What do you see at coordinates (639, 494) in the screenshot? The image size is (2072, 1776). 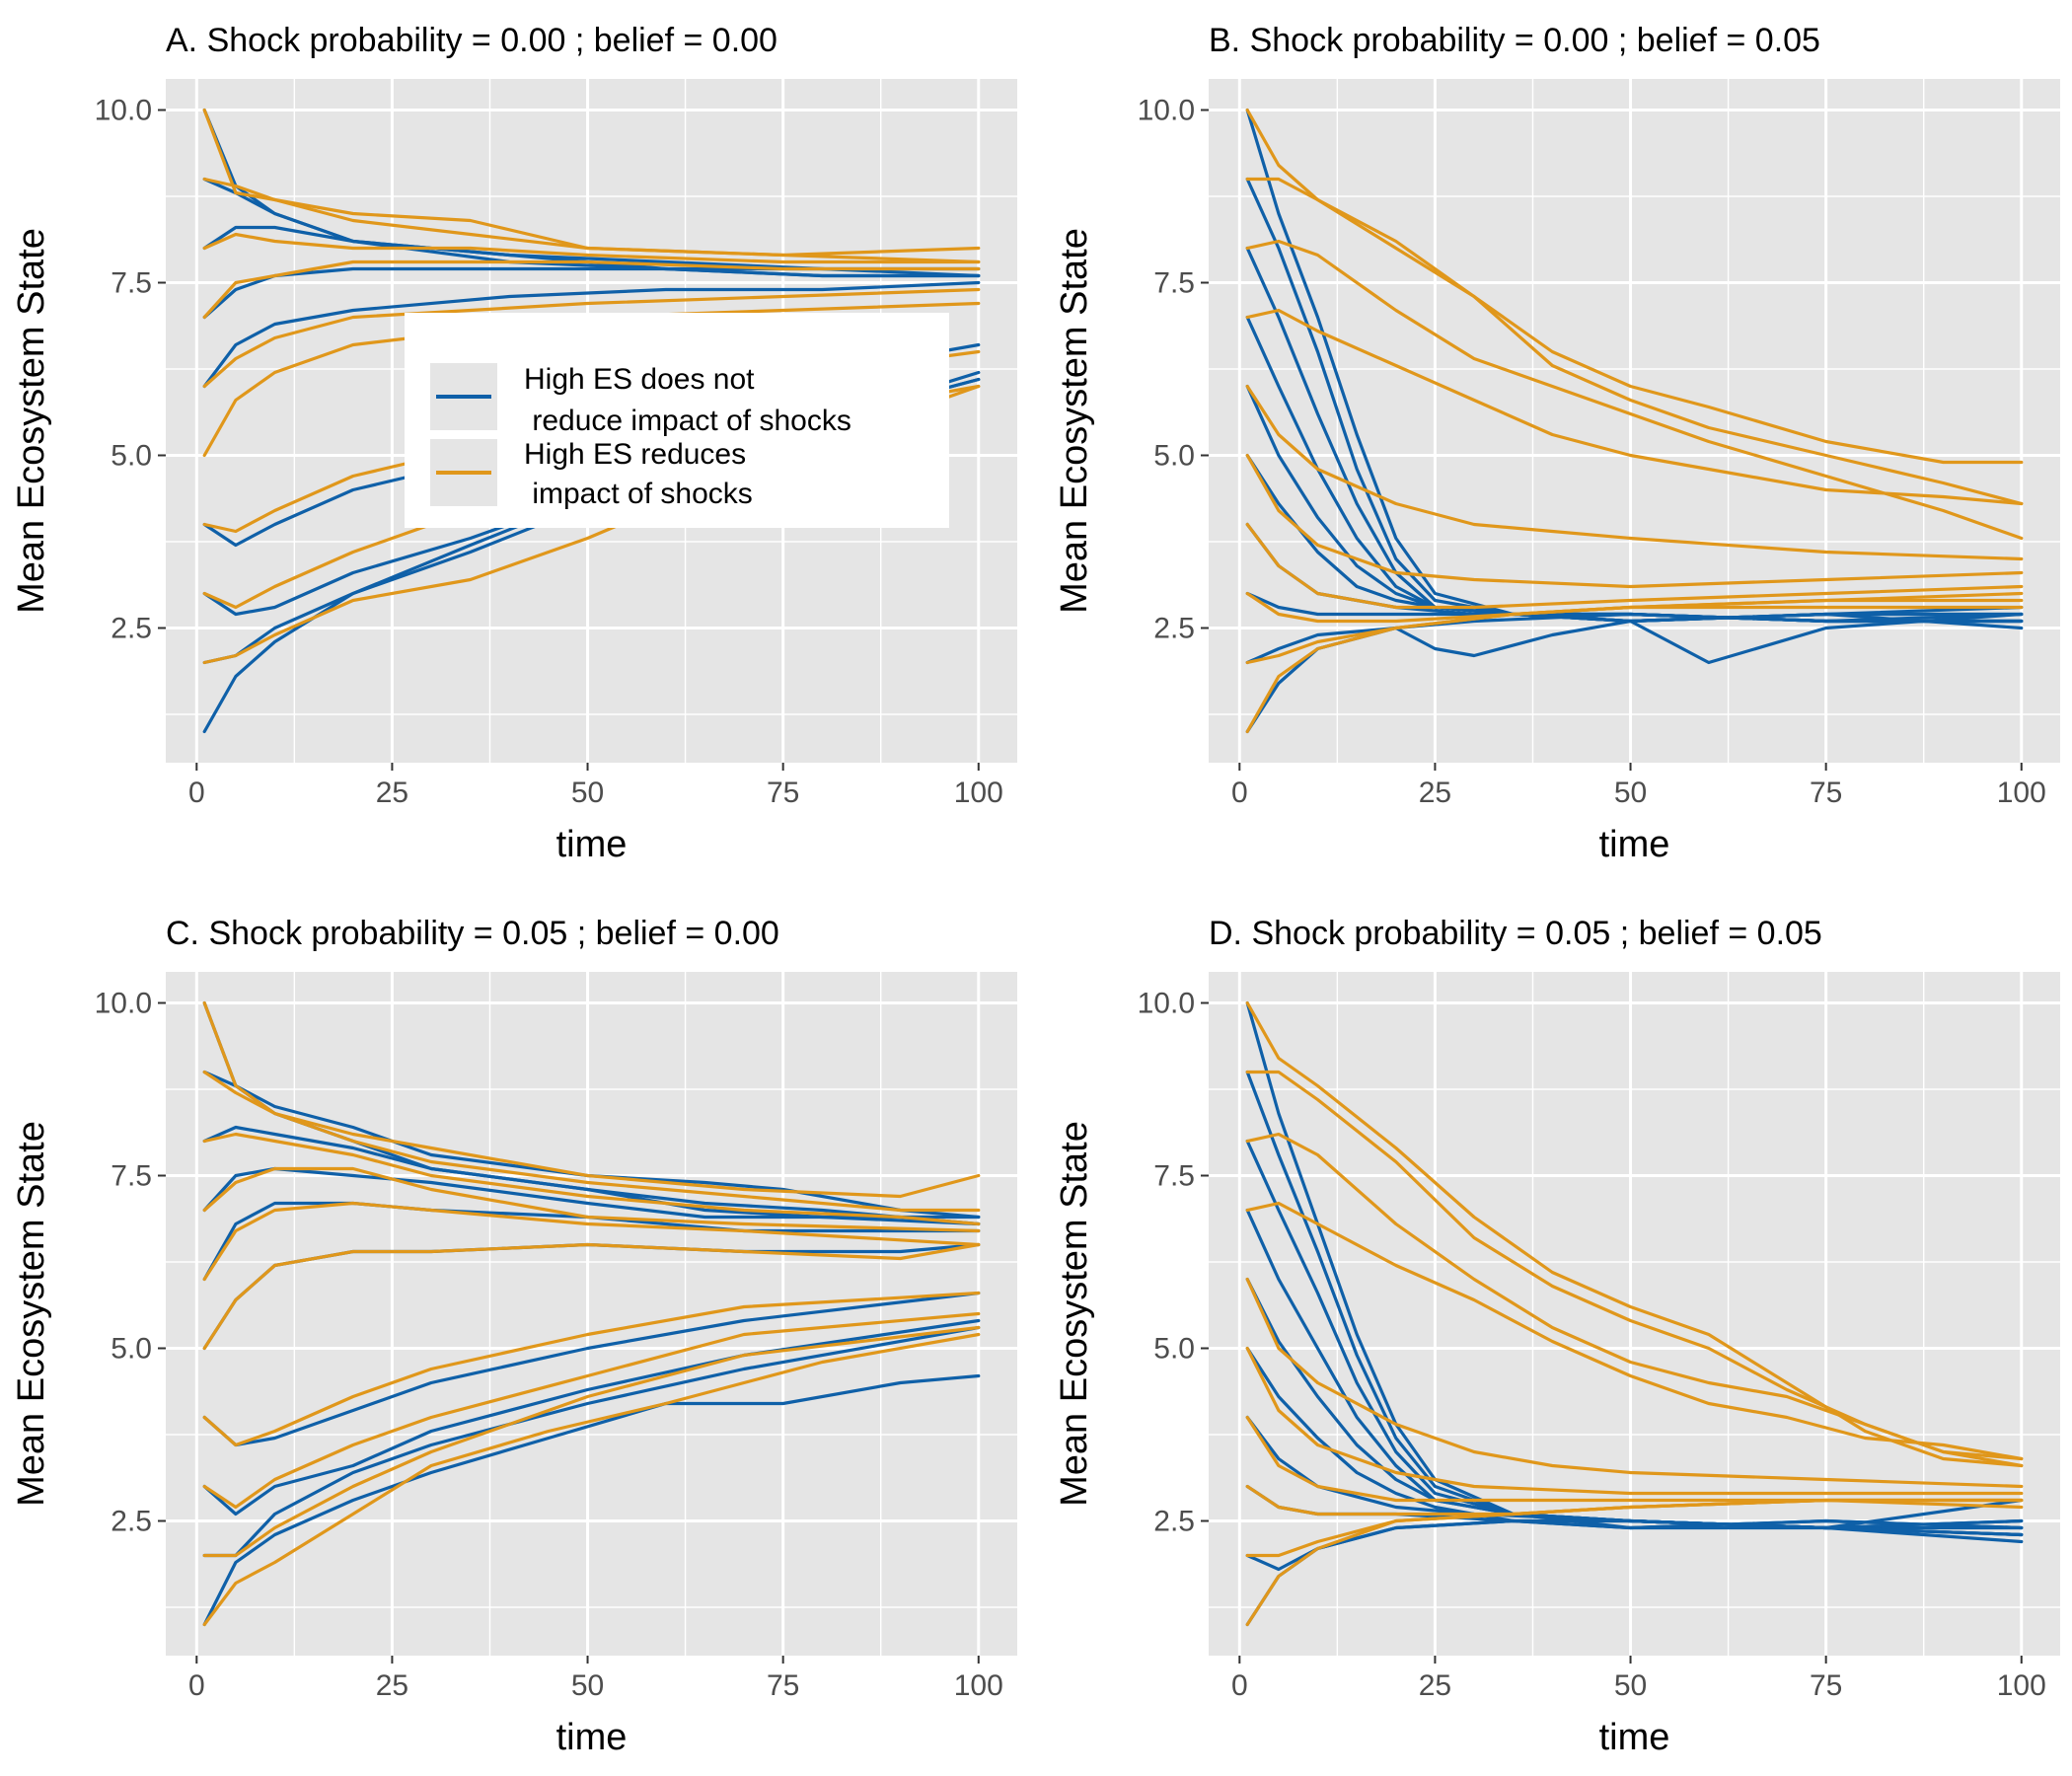 I see `legend-label-orange-line2: impact of shocks` at bounding box center [639, 494].